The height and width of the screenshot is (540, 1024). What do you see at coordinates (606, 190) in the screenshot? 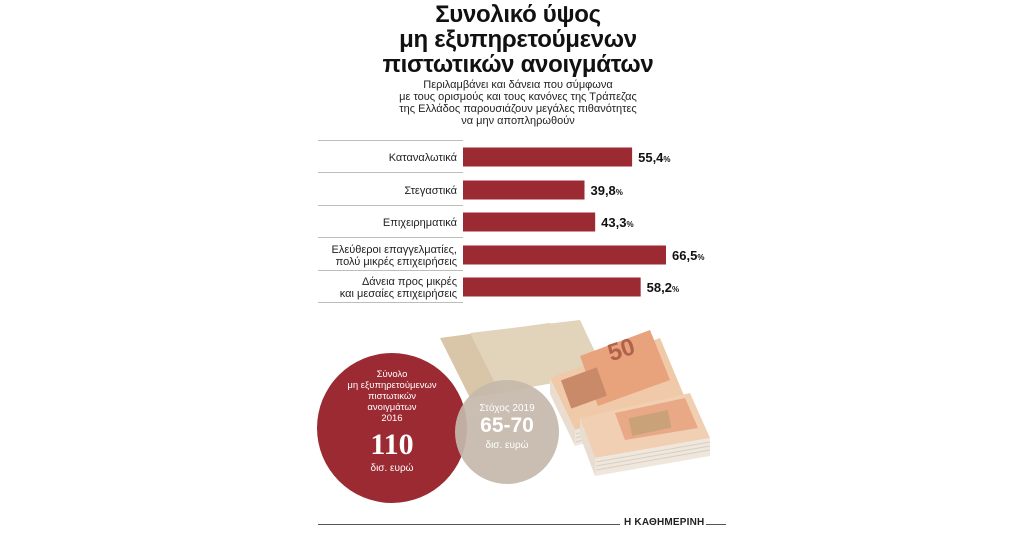
I see `value-label: 39,8%` at bounding box center [606, 190].